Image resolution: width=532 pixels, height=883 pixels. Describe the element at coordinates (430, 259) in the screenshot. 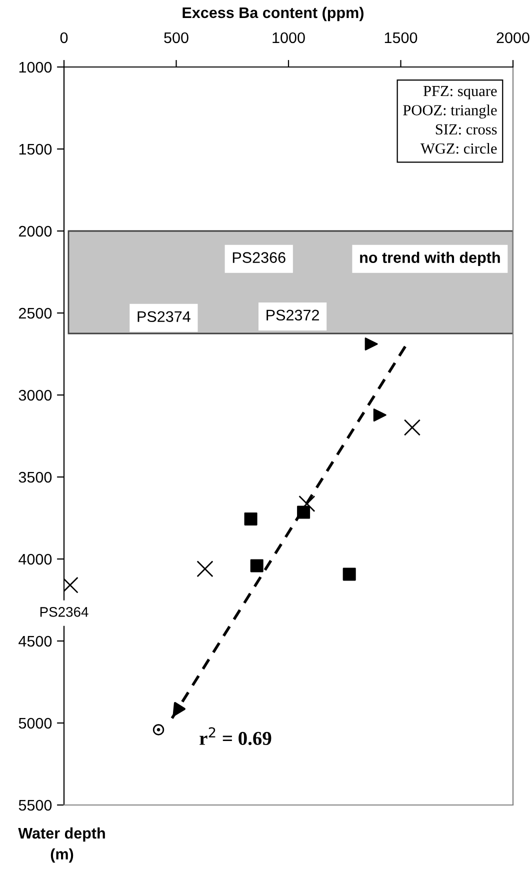

I see `annotation: no trend with depth` at that location.